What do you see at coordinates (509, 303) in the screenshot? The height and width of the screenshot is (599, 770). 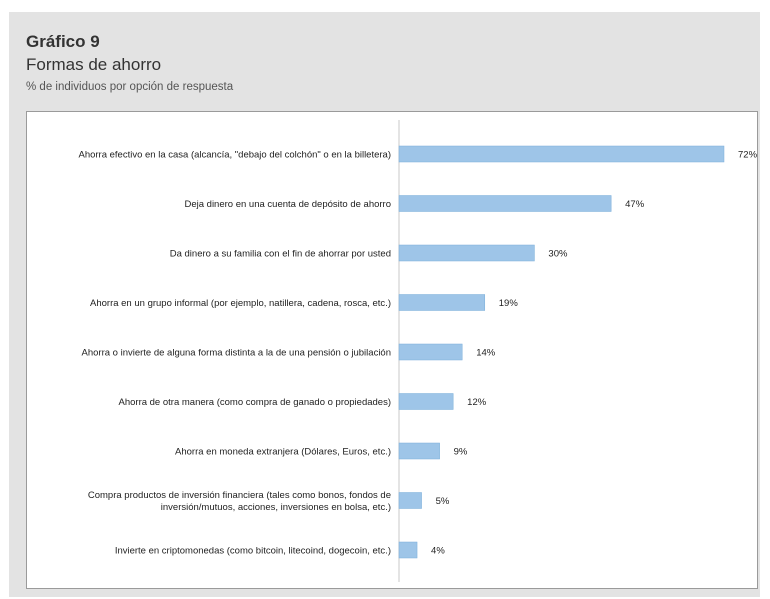 I see `value-label-4: 19%` at bounding box center [509, 303].